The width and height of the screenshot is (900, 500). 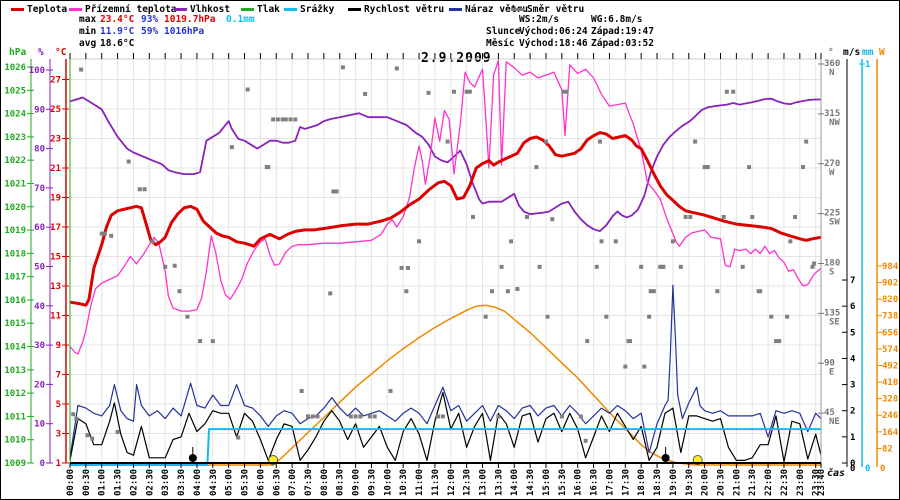 I want to click on stat-temp-min: 11.9°C, so click(x=117, y=31).